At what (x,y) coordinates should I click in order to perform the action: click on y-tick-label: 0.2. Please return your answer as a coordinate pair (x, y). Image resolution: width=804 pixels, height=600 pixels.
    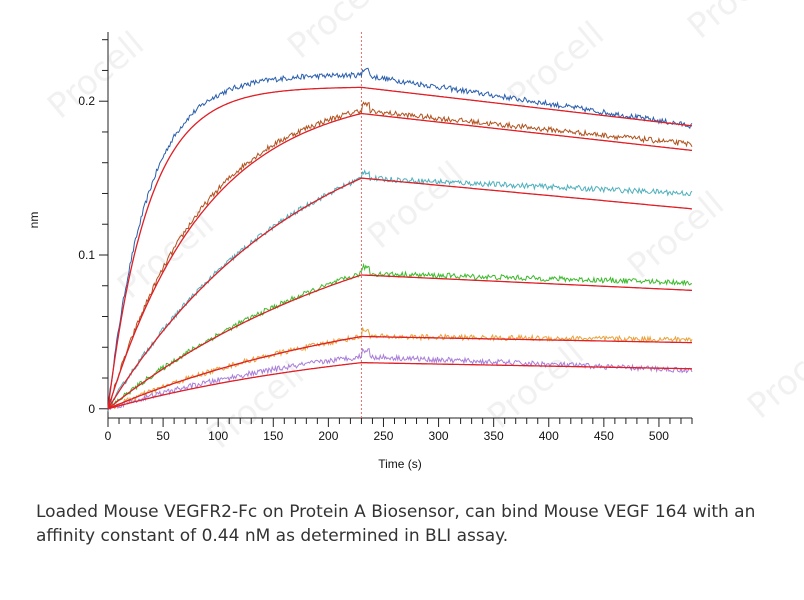
    Looking at the image, I should click on (86, 101).